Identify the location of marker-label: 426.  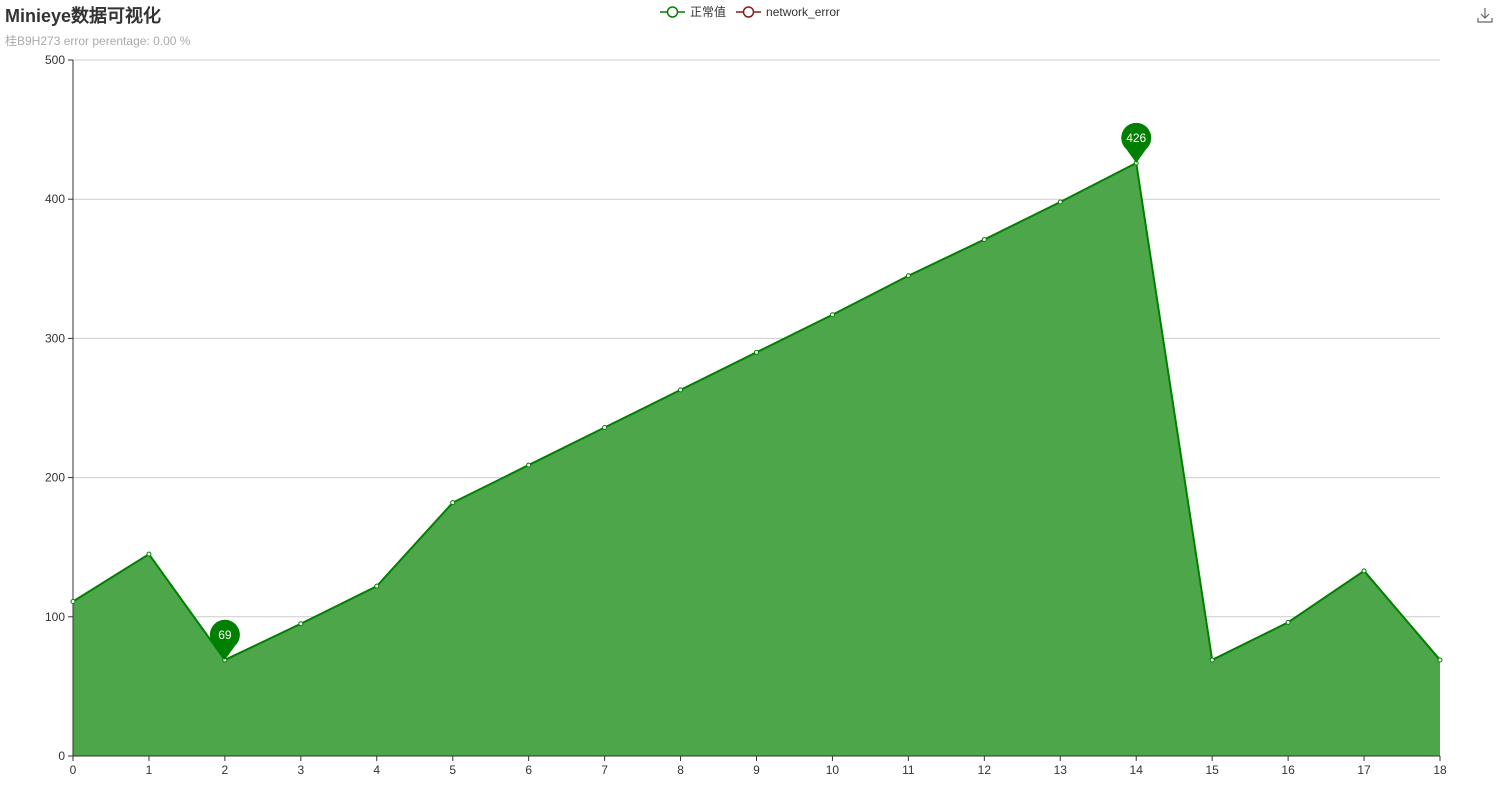
(1136, 138).